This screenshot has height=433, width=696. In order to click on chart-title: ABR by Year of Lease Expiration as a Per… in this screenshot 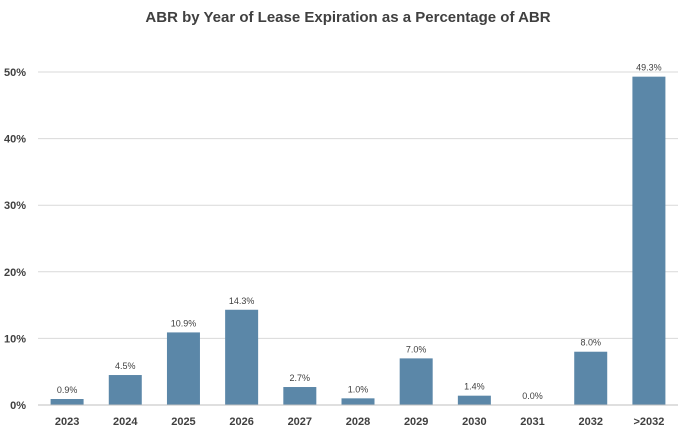, I will do `click(347, 17)`.